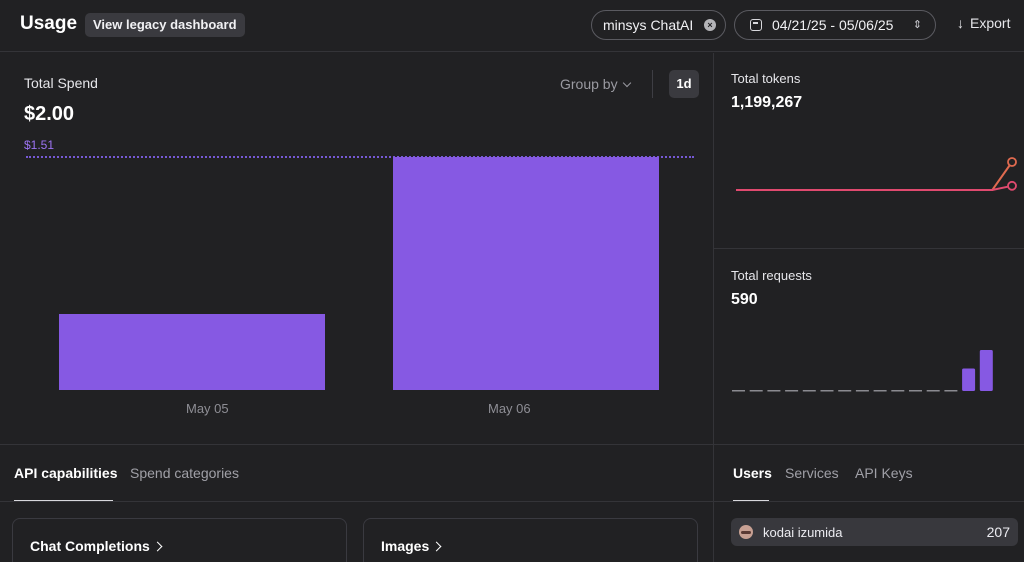  I want to click on group-by-dropdown: Group by, so click(595, 84).